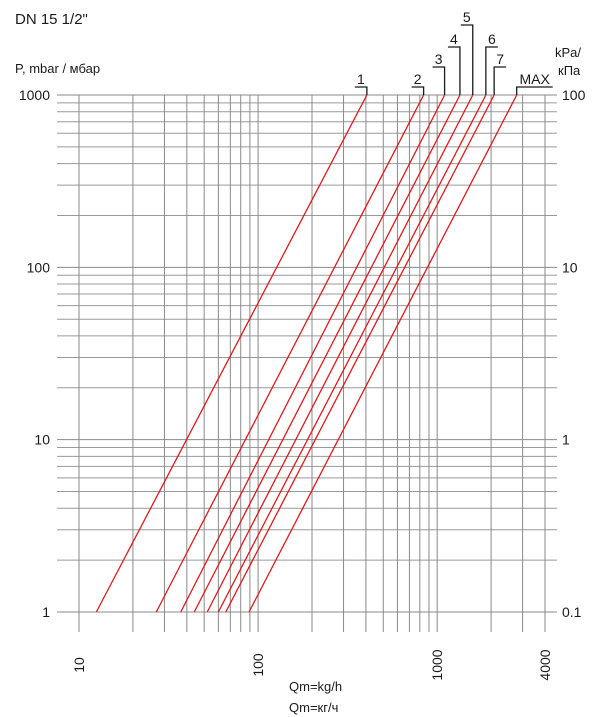 The image size is (606, 717). I want to click on y-tick-label-right: 100, so click(574, 95).